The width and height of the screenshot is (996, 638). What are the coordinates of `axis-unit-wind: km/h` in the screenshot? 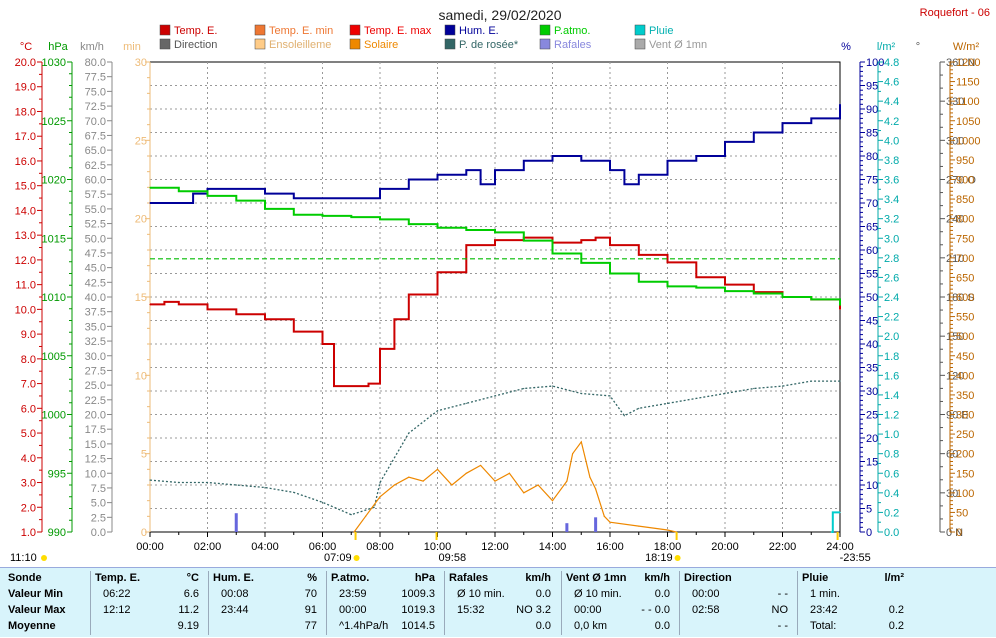 It's located at (92, 47).